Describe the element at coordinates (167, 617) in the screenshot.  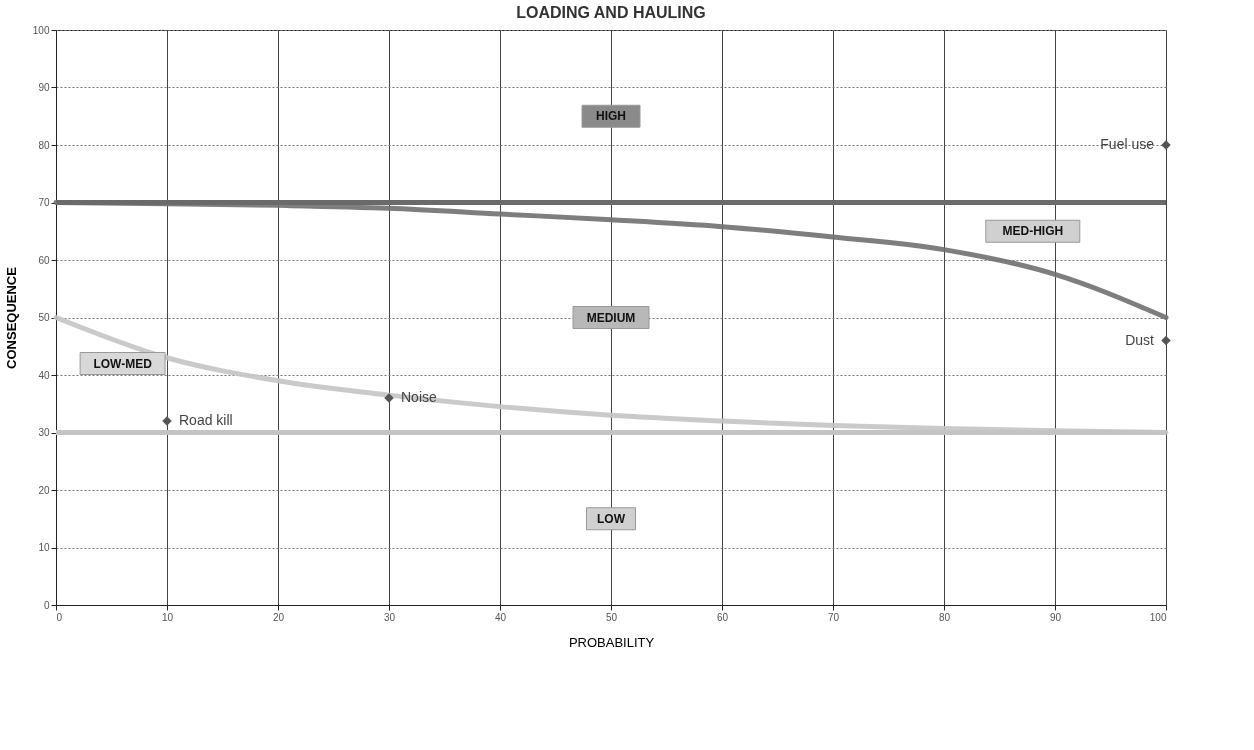
I see `x-tick-label: 10` at that location.